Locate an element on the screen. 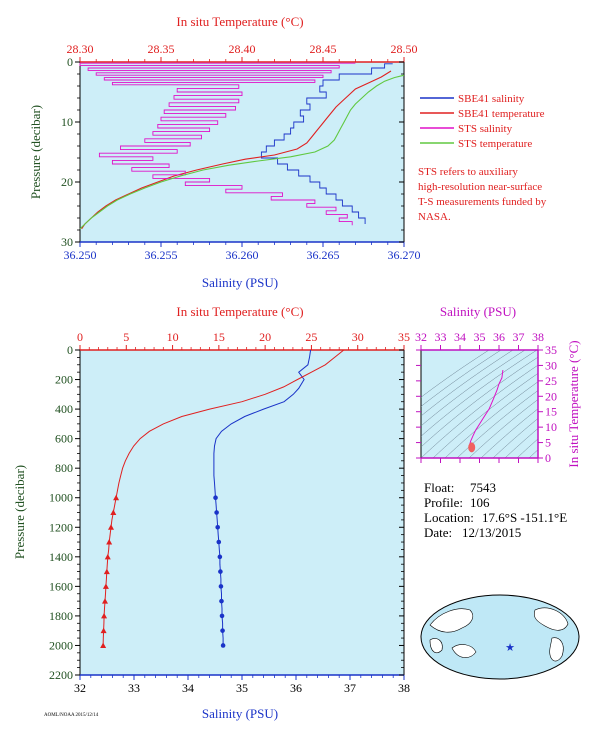 Image resolution: width=601 pixels, height=736 pixels. near-surface-pressure-tick-label: 20 is located at coordinates (67, 182).